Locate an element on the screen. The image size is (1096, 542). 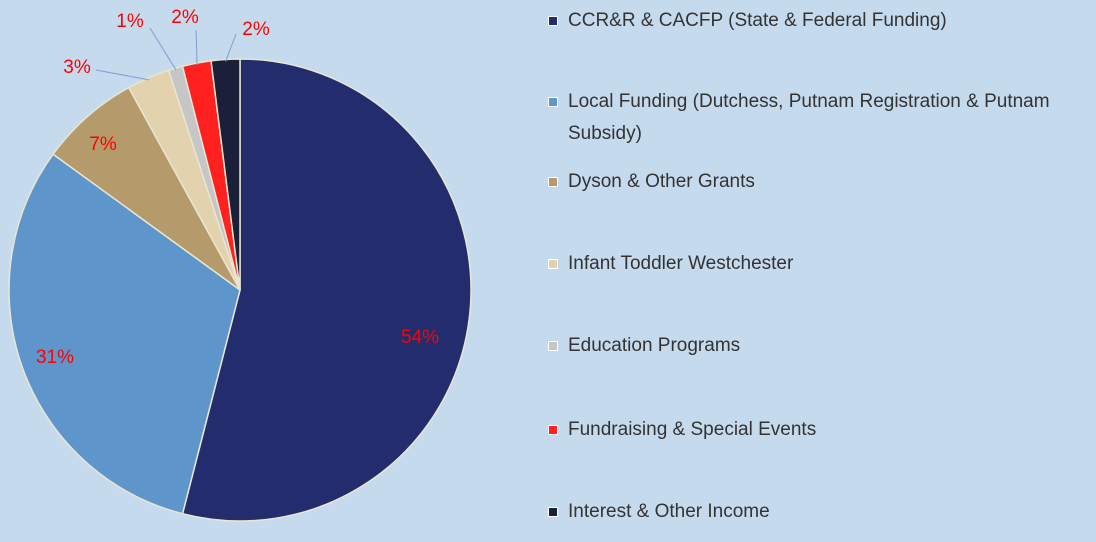
legend-label: Fundraising & Special Events is located at coordinates (692, 429).